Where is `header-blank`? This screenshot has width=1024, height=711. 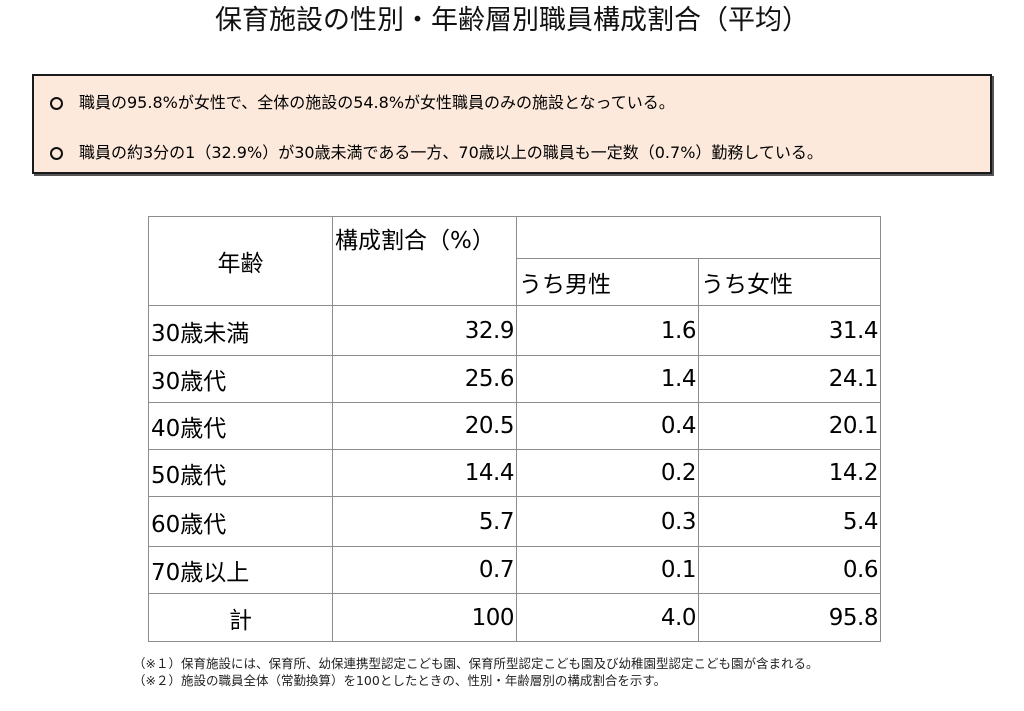
header-blank is located at coordinates (424, 282).